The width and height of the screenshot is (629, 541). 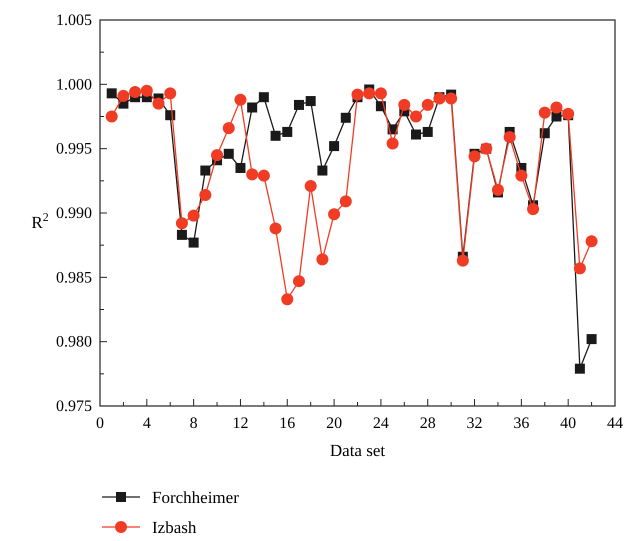 I want to click on x-tick-label: 8, so click(x=194, y=423).